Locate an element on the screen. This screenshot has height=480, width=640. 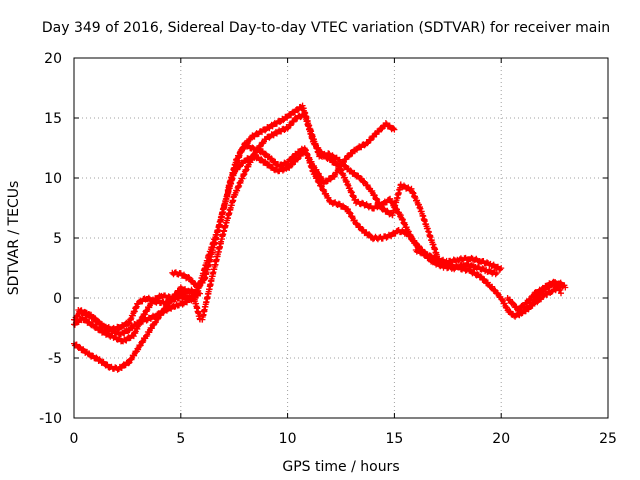
x-tick-label: 20 is located at coordinates (501, 439).